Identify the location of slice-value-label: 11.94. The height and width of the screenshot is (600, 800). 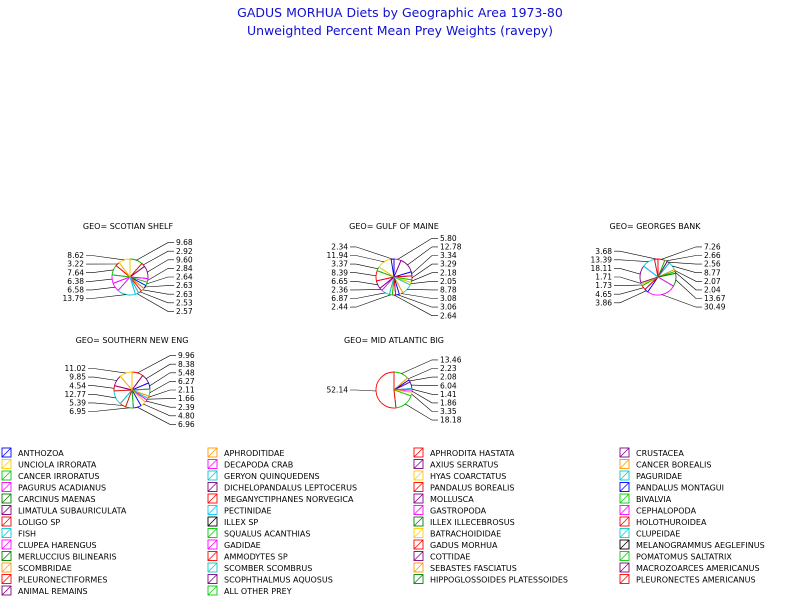
(338, 255).